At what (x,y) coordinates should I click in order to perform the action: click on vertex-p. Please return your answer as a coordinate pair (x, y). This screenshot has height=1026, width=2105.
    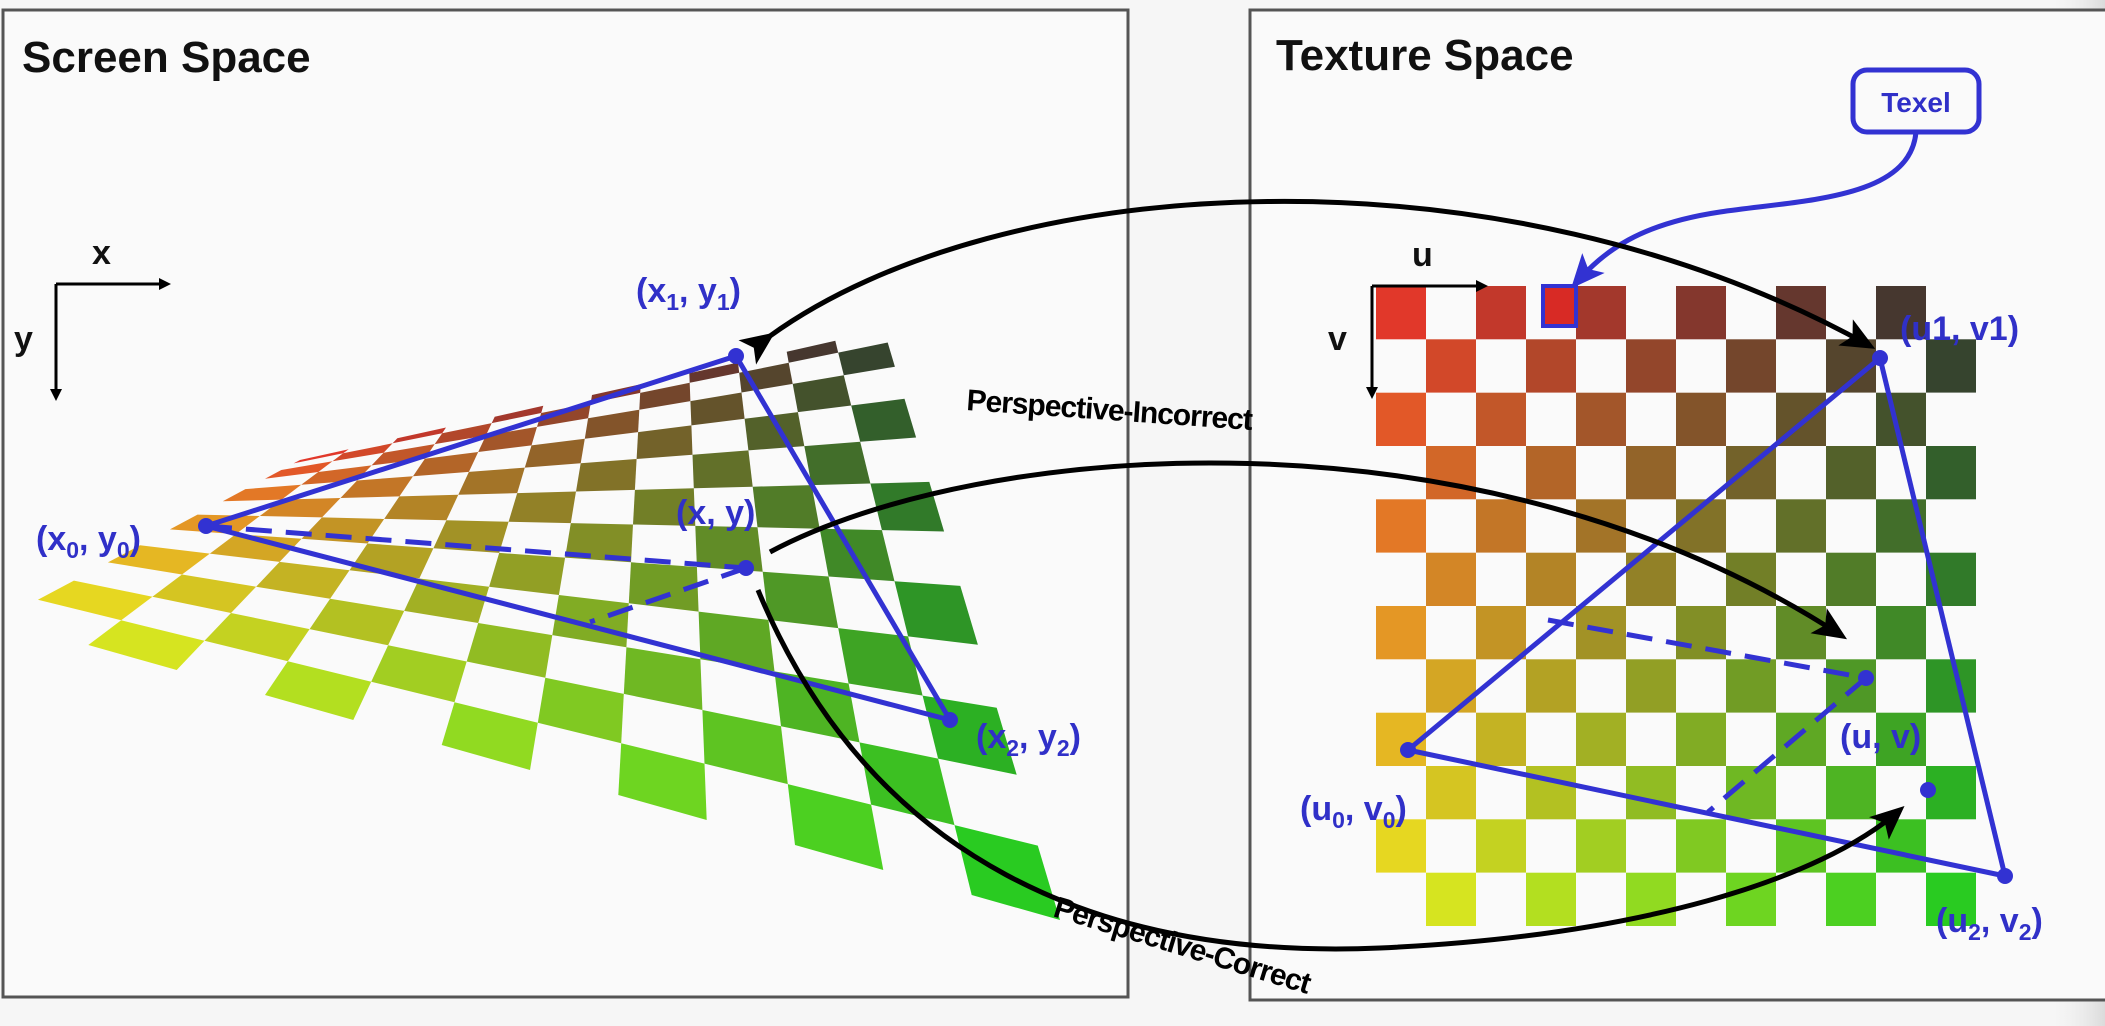
    Looking at the image, I should click on (746, 568).